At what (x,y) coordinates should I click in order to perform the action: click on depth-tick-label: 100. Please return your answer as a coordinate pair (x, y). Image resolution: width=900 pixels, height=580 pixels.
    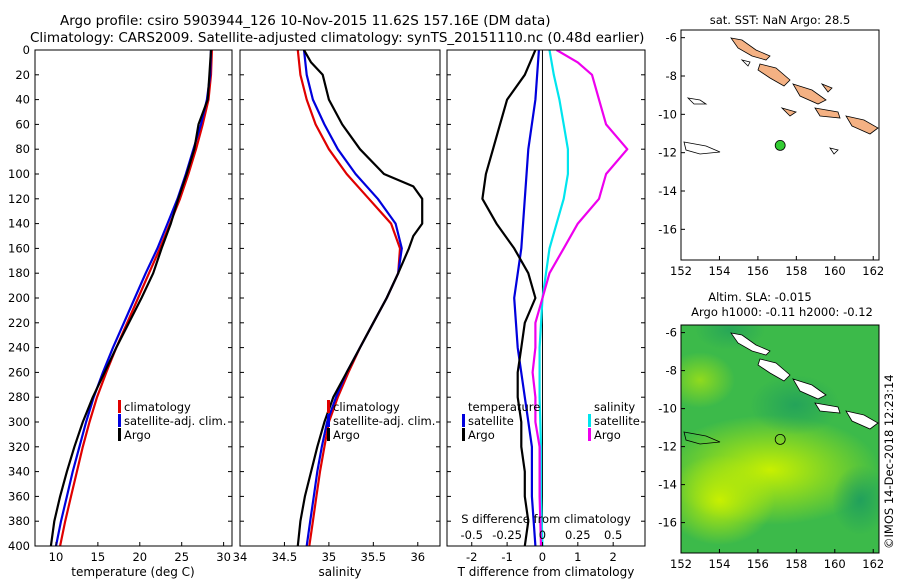
    Looking at the image, I should click on (19, 174).